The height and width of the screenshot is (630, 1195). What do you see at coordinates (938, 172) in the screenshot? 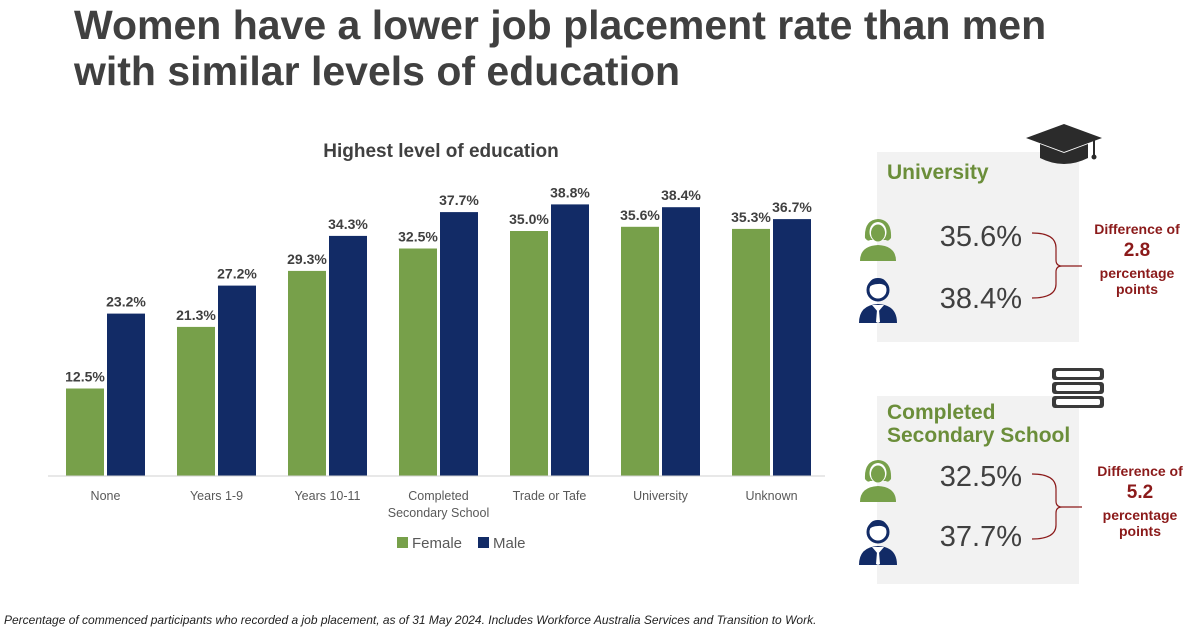
I see `university-panel-title: University` at bounding box center [938, 172].